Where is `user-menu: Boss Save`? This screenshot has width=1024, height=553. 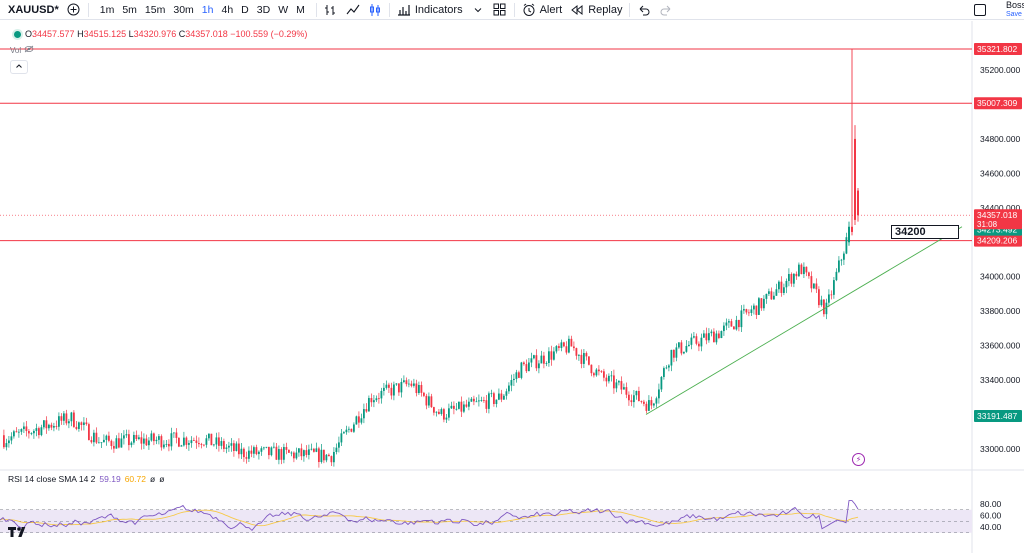 user-menu: Boss Save is located at coordinates (1015, 10).